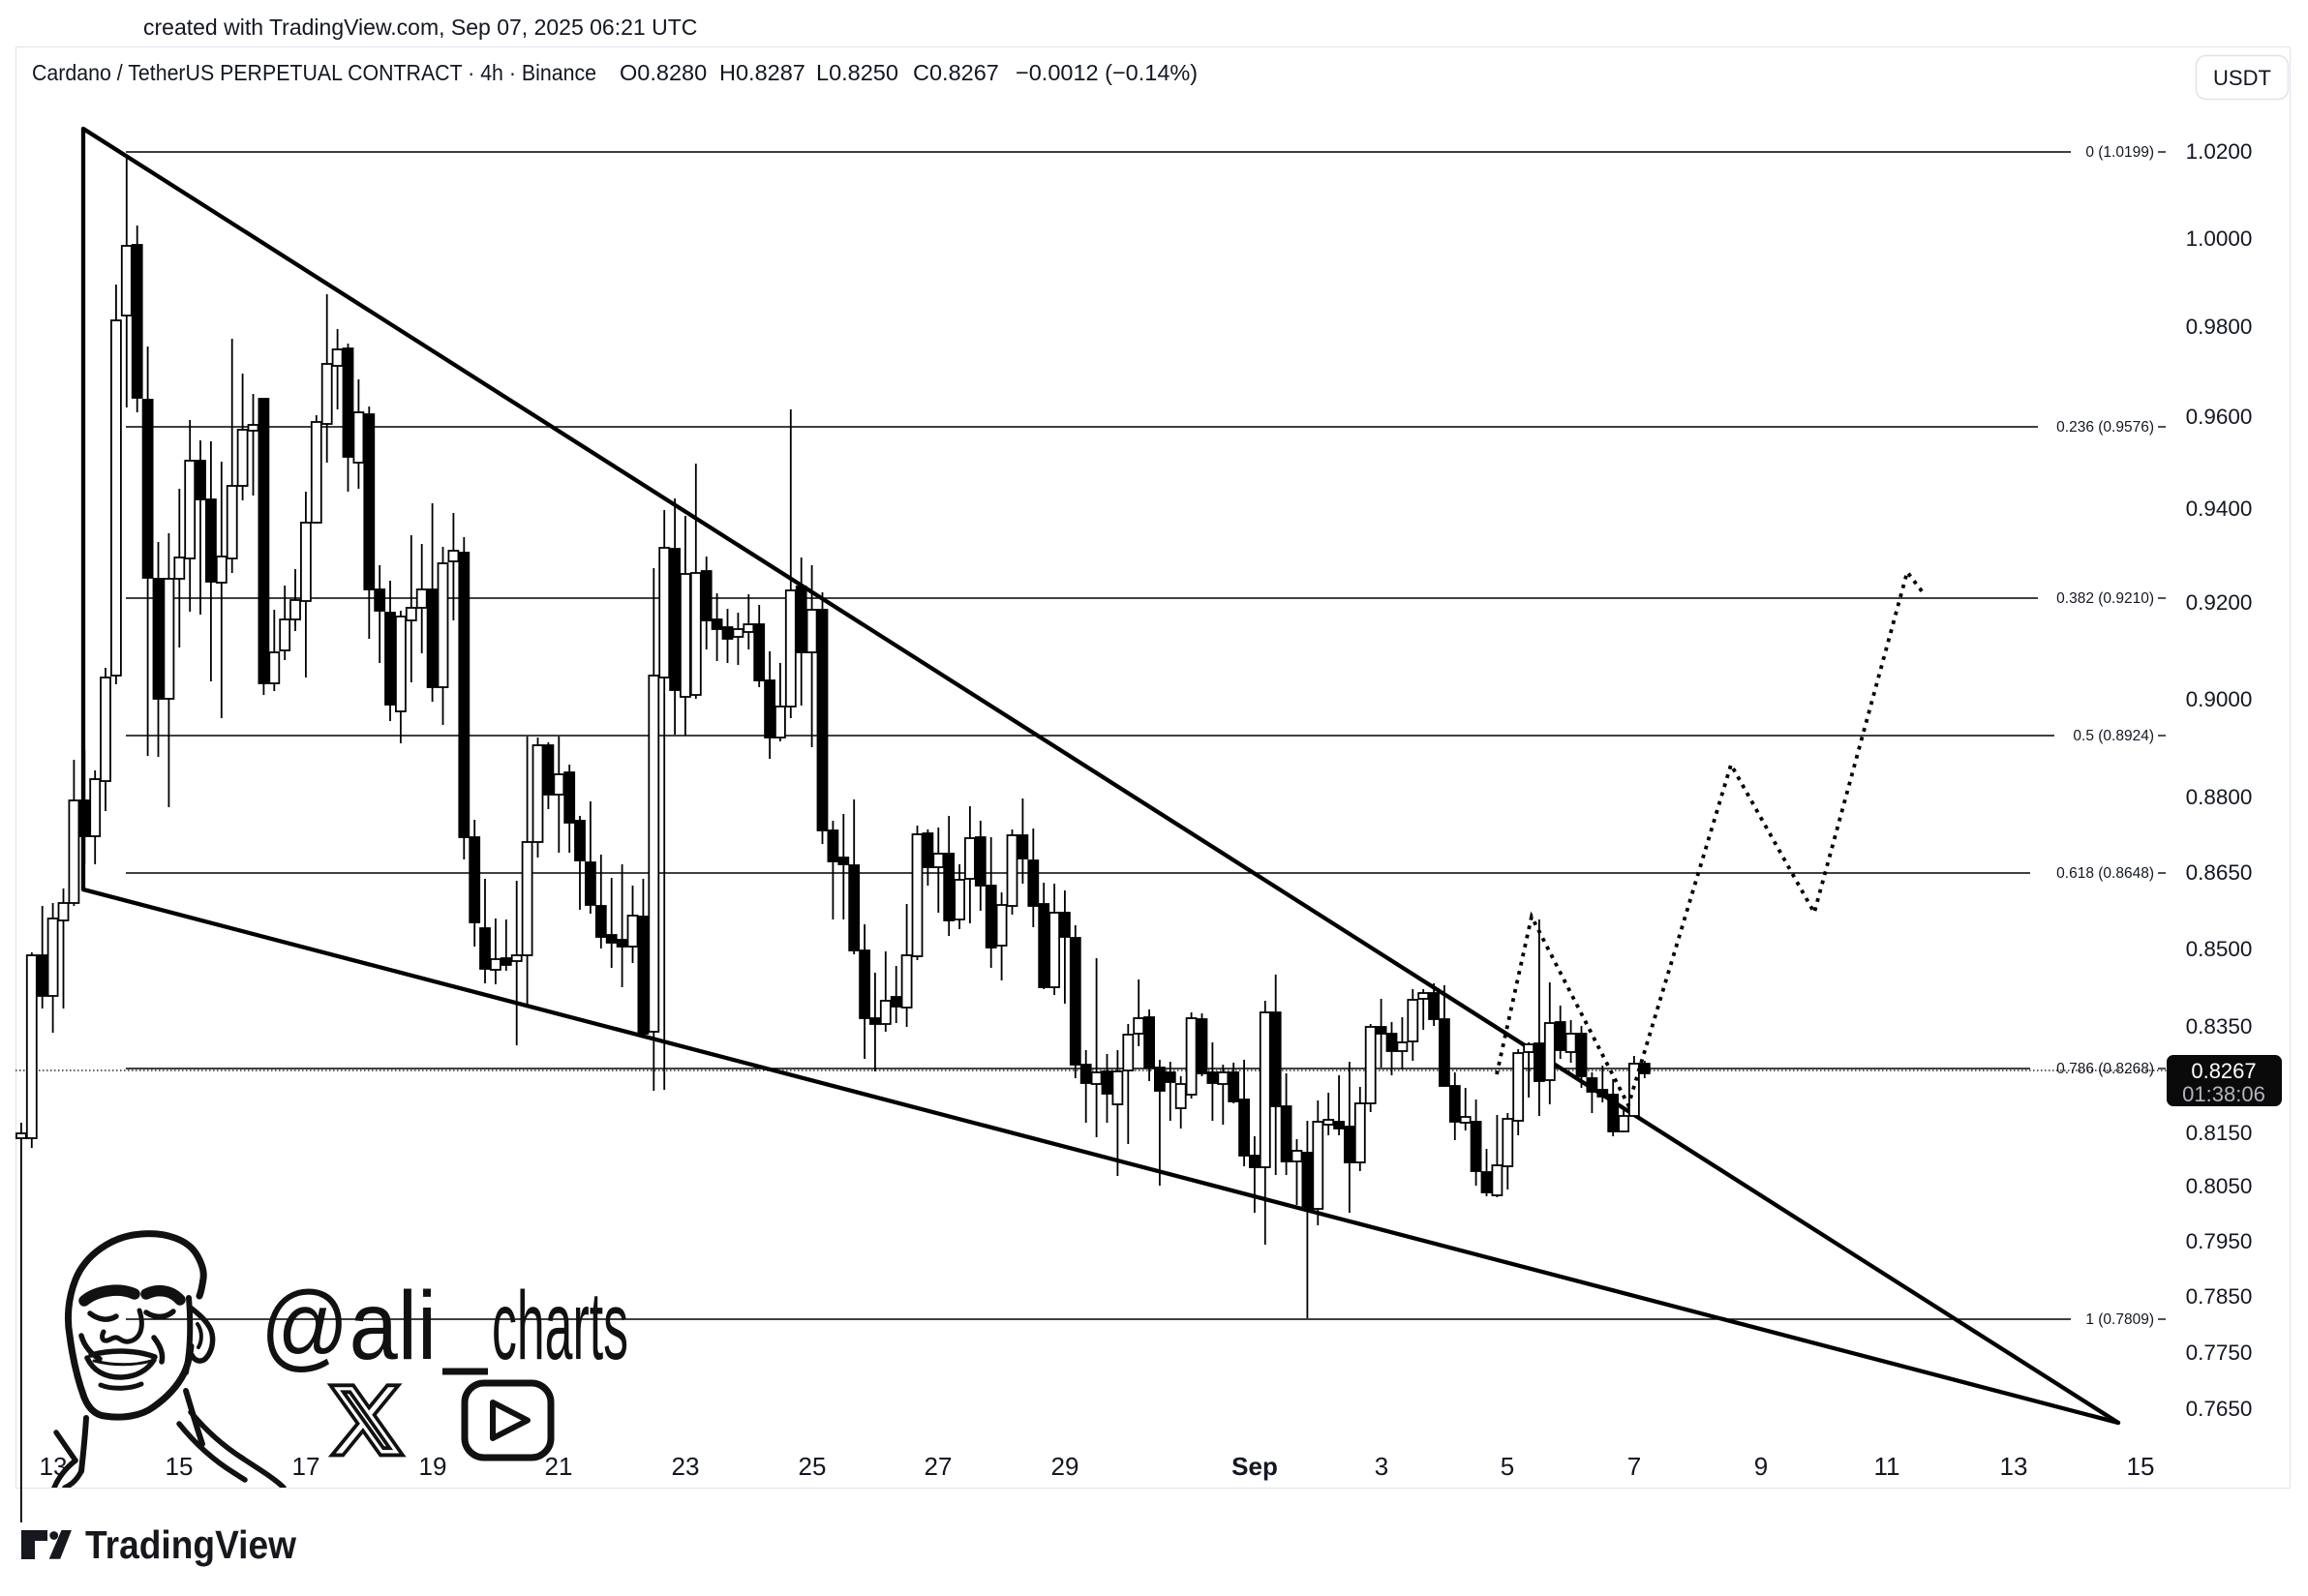  What do you see at coordinates (2219, 1241) in the screenshot?
I see `svg-text: 0.7950` at bounding box center [2219, 1241].